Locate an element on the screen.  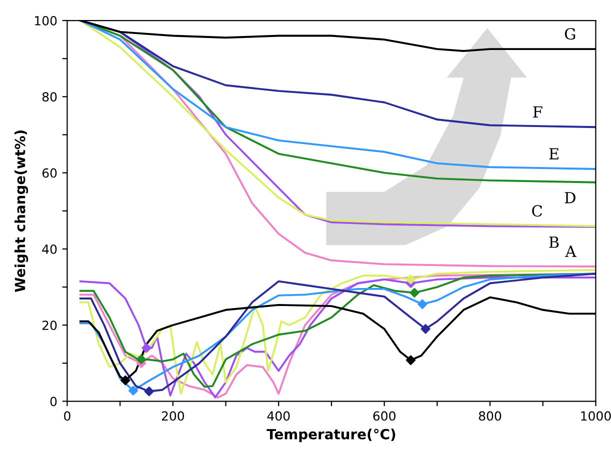
series-label: F is located at coordinates (537, 112).